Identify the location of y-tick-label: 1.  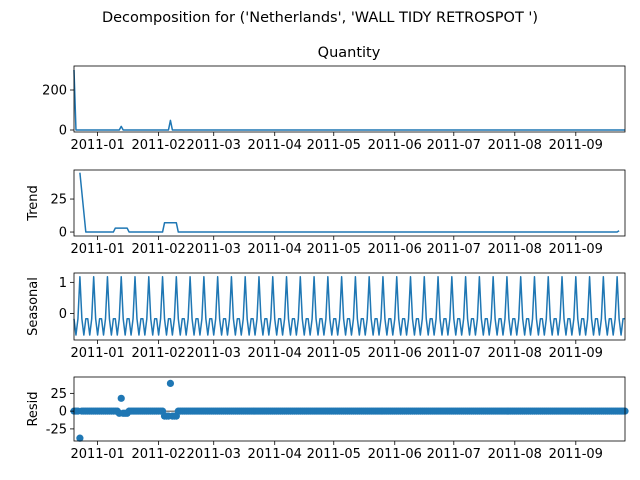
(63, 283).